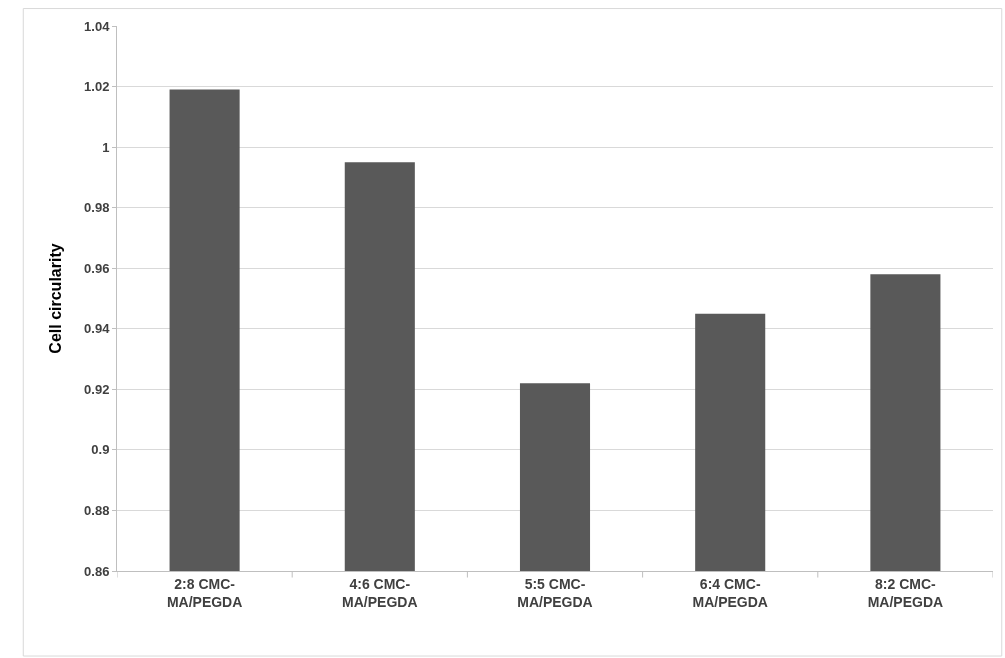 The height and width of the screenshot is (658, 1005). What do you see at coordinates (380, 592) in the screenshot?
I see `x-tick-label: 4:6 CMC-MA/PEGDA` at bounding box center [380, 592].